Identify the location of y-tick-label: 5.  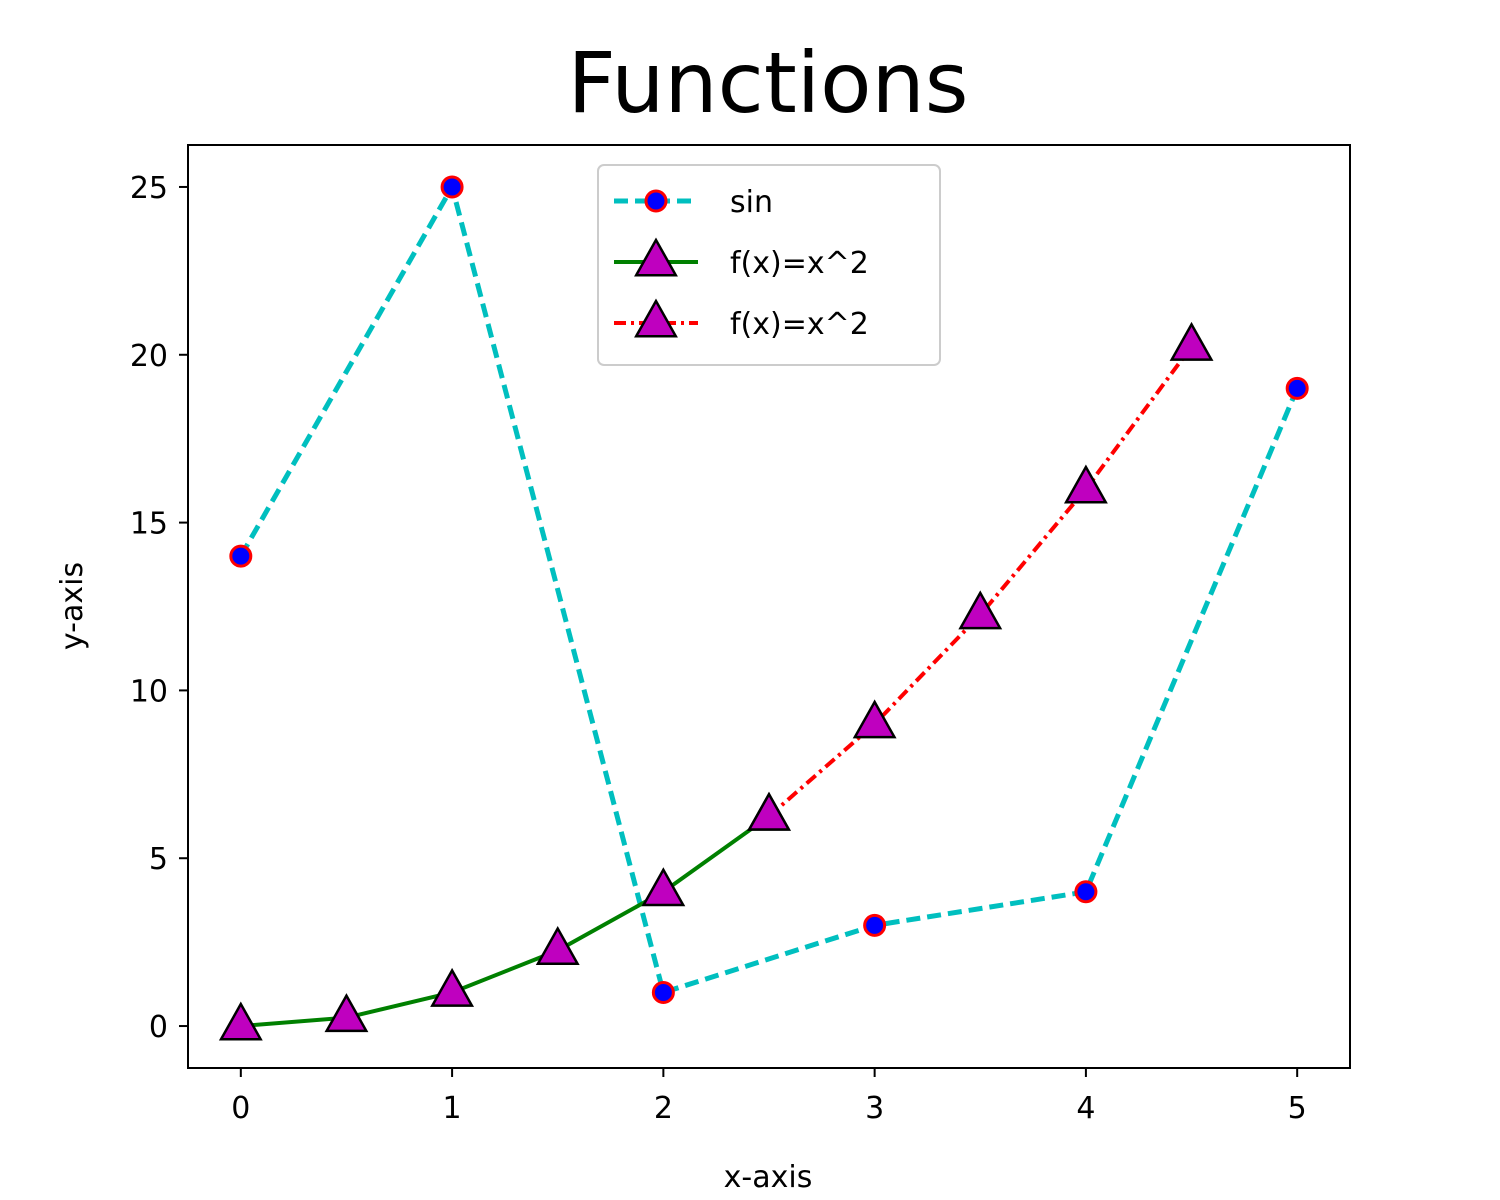
(158, 859).